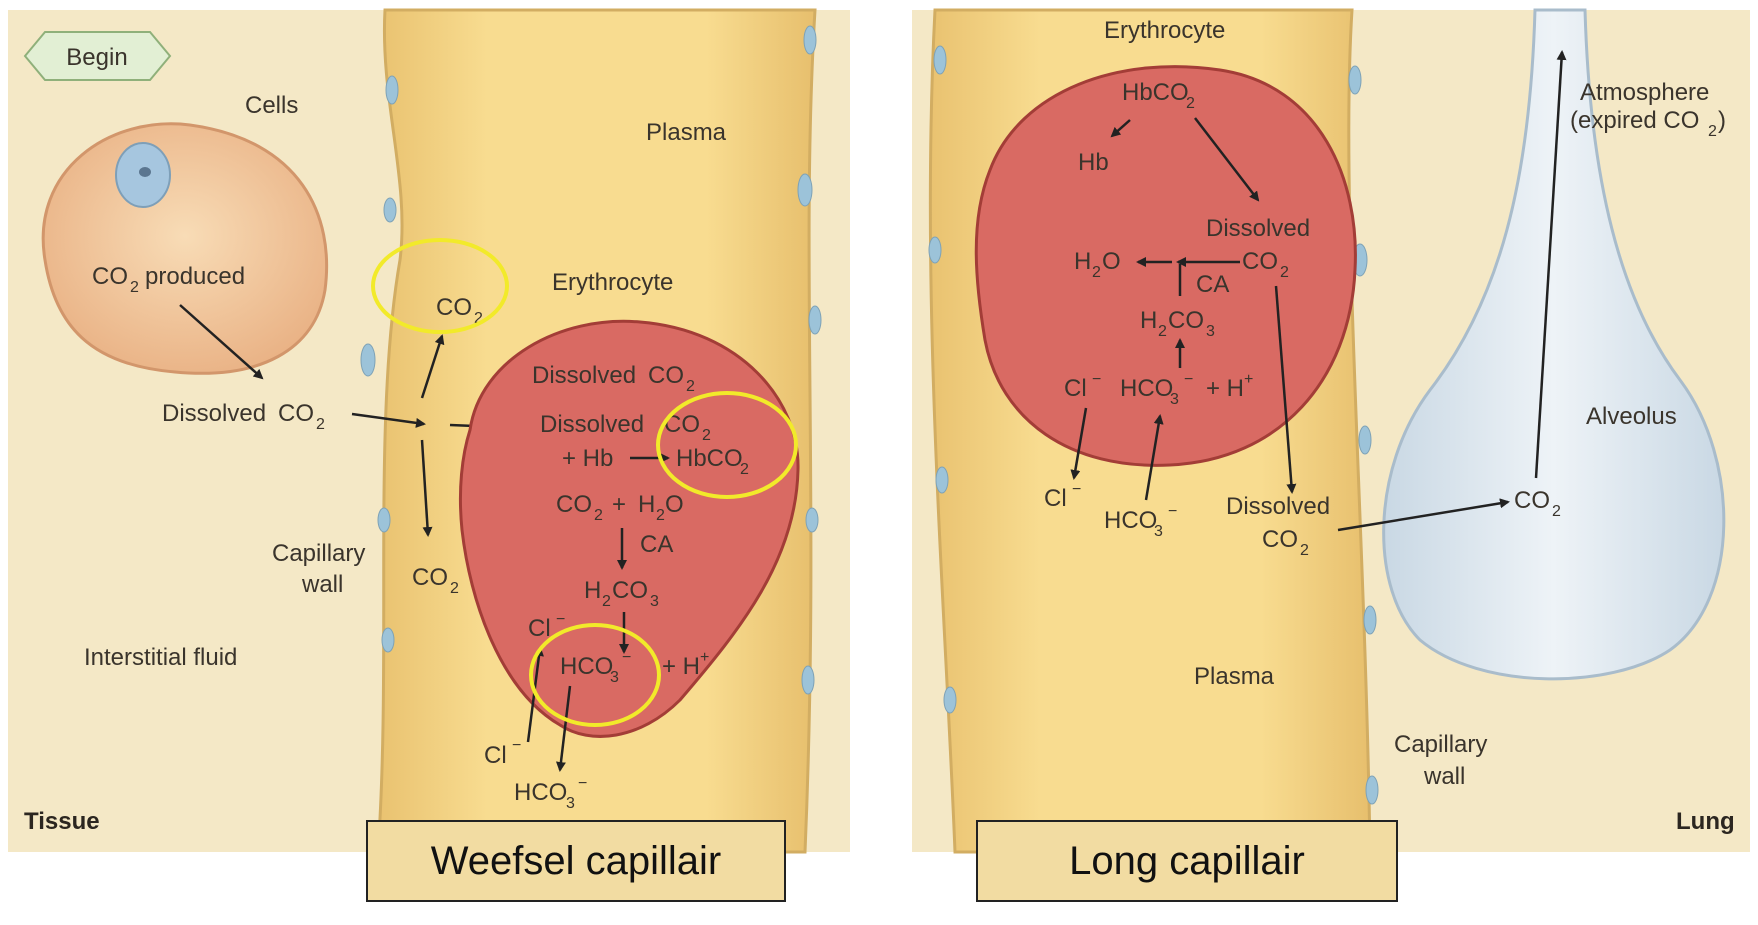  Describe the element at coordinates (1146, 388) in the screenshot. I see `lung-ery-hco3: HCO` at that location.